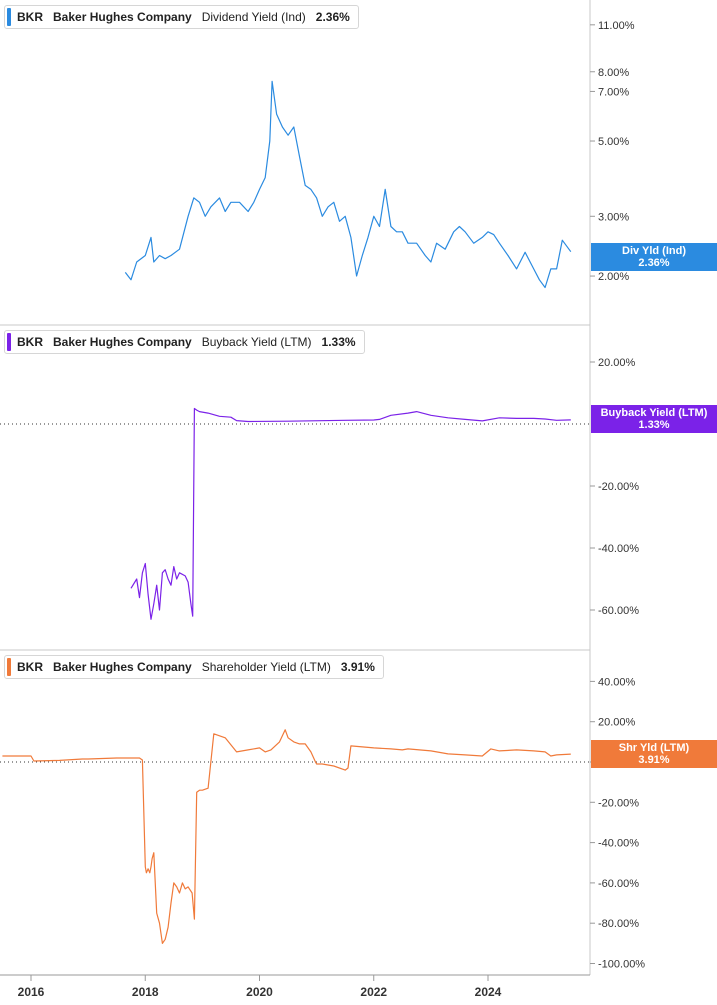 The width and height of the screenshot is (717, 1005). Describe the element at coordinates (621, 965) in the screenshot. I see `y-tick-label: -100.00%` at that location.